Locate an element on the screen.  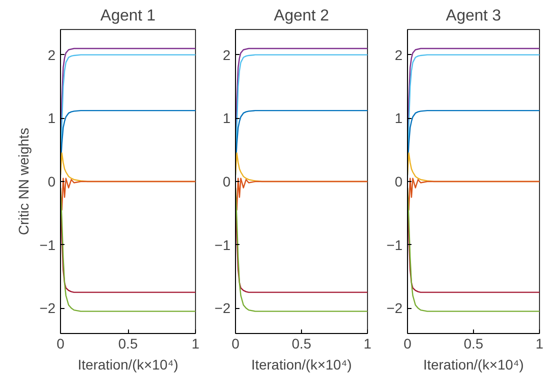
y-axis-title: Critic NN weights is located at coordinates (24, 182).